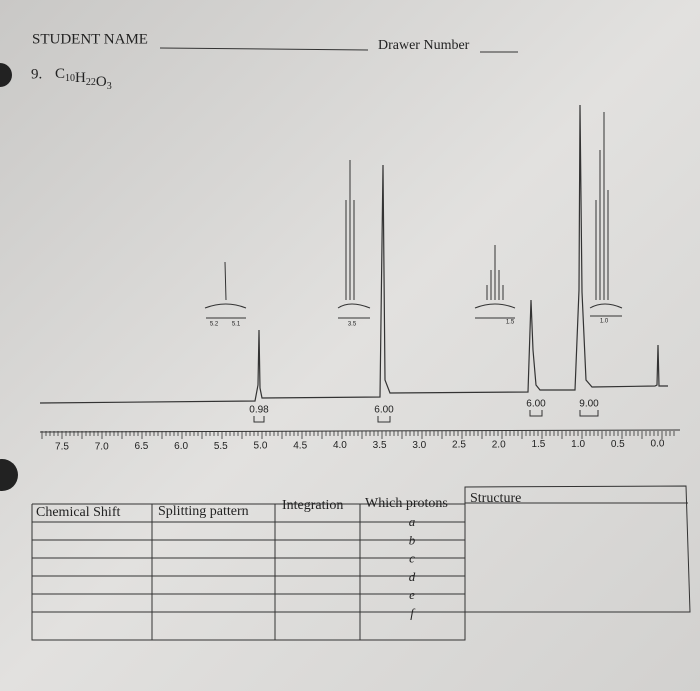  I want to click on axis-label: 2.0, so click(499, 444).